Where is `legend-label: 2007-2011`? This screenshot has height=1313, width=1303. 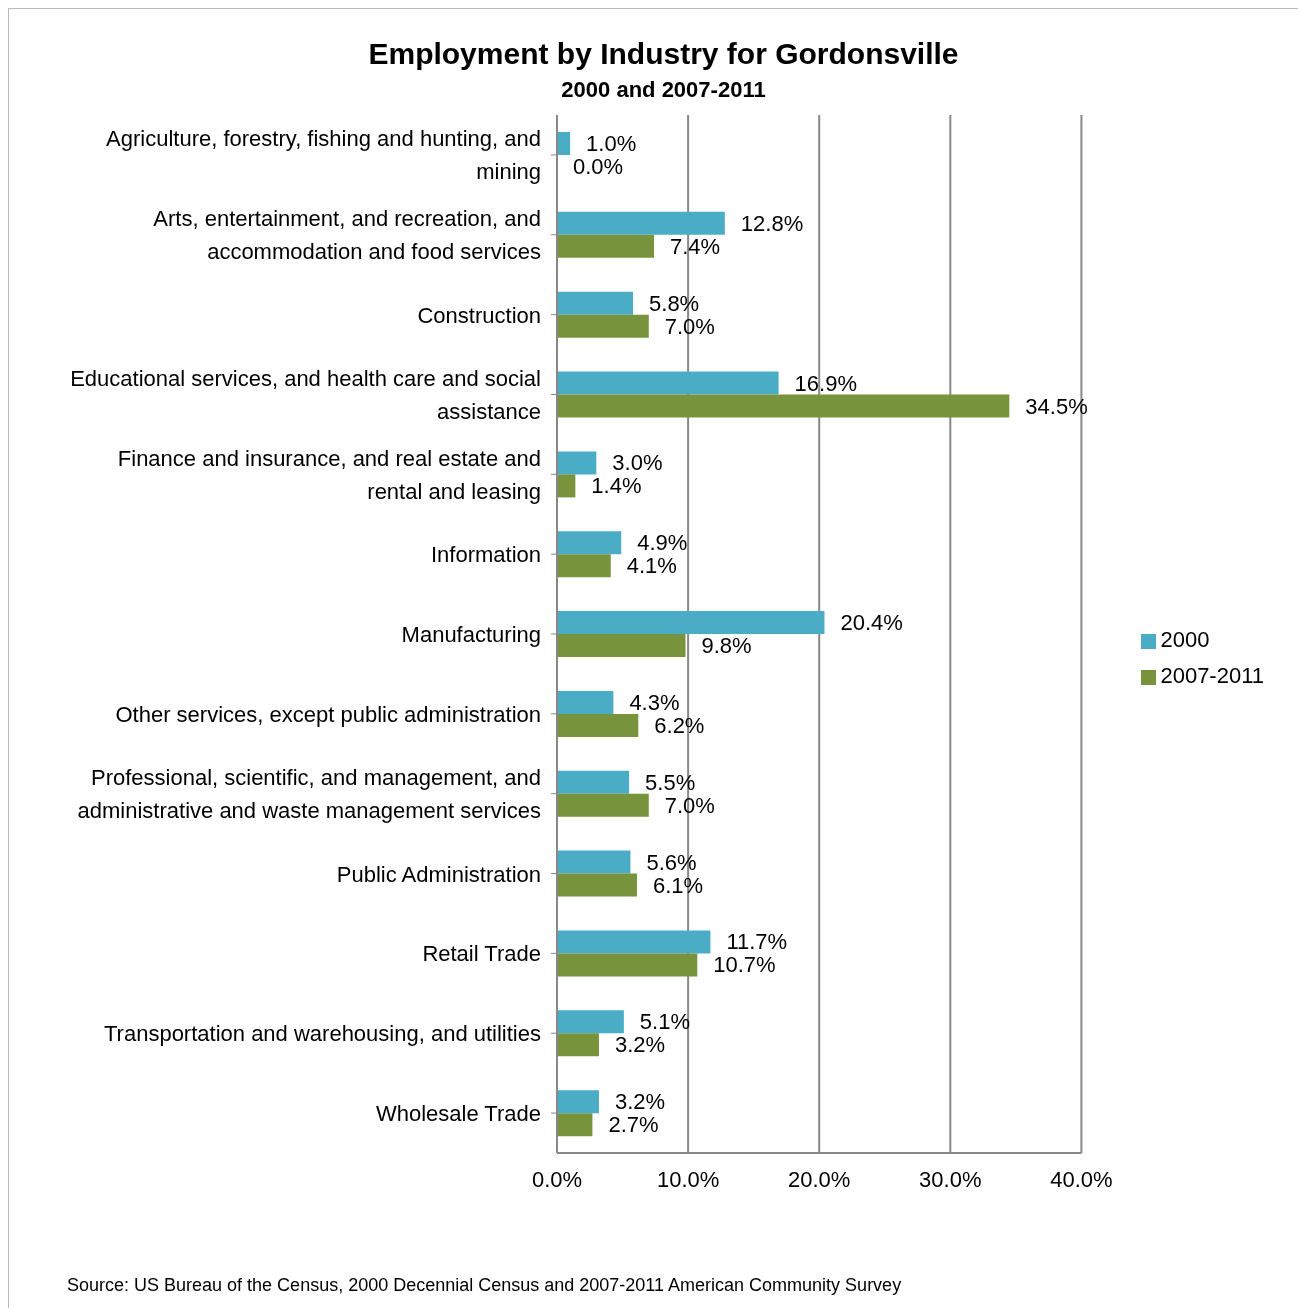 legend-label: 2007-2011 is located at coordinates (1212, 675).